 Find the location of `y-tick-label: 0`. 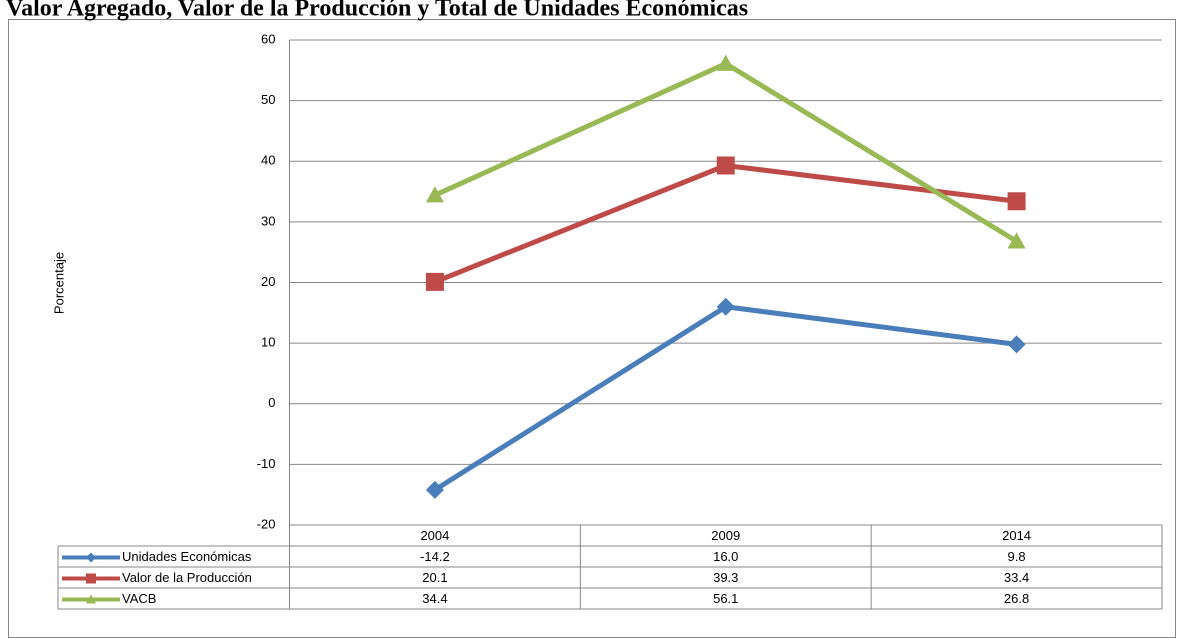

y-tick-label: 0 is located at coordinates (271, 402).